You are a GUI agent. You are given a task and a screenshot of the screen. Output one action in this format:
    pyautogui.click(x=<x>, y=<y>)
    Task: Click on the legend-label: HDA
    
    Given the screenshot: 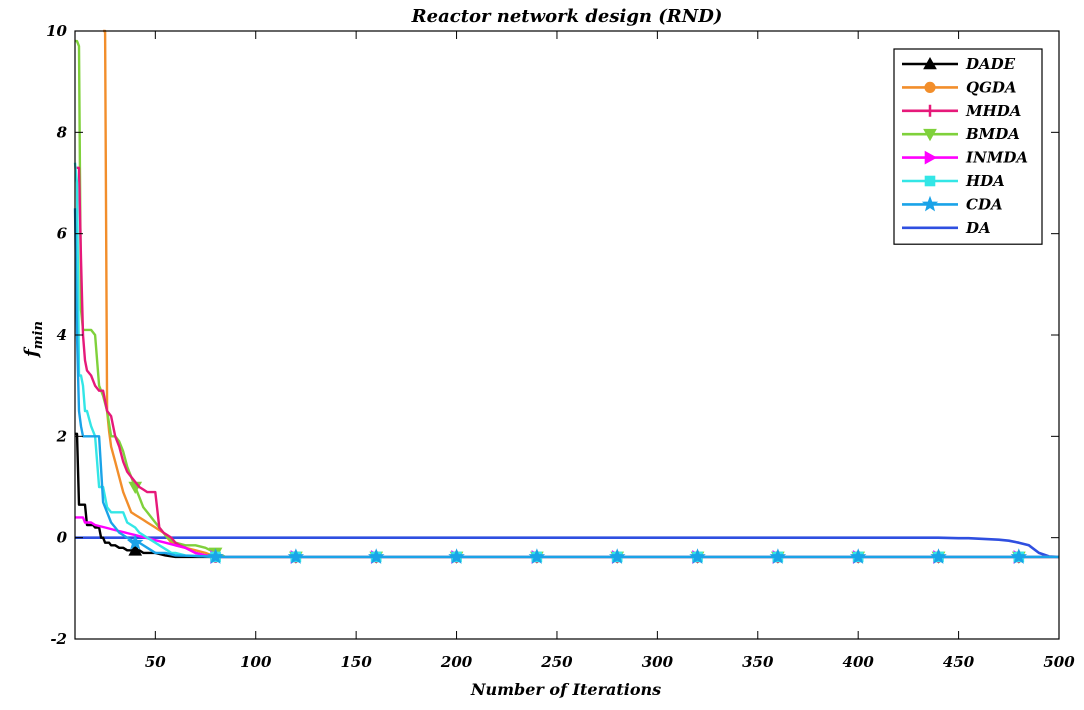 What is the action you would take?
    pyautogui.click(x=985, y=181)
    